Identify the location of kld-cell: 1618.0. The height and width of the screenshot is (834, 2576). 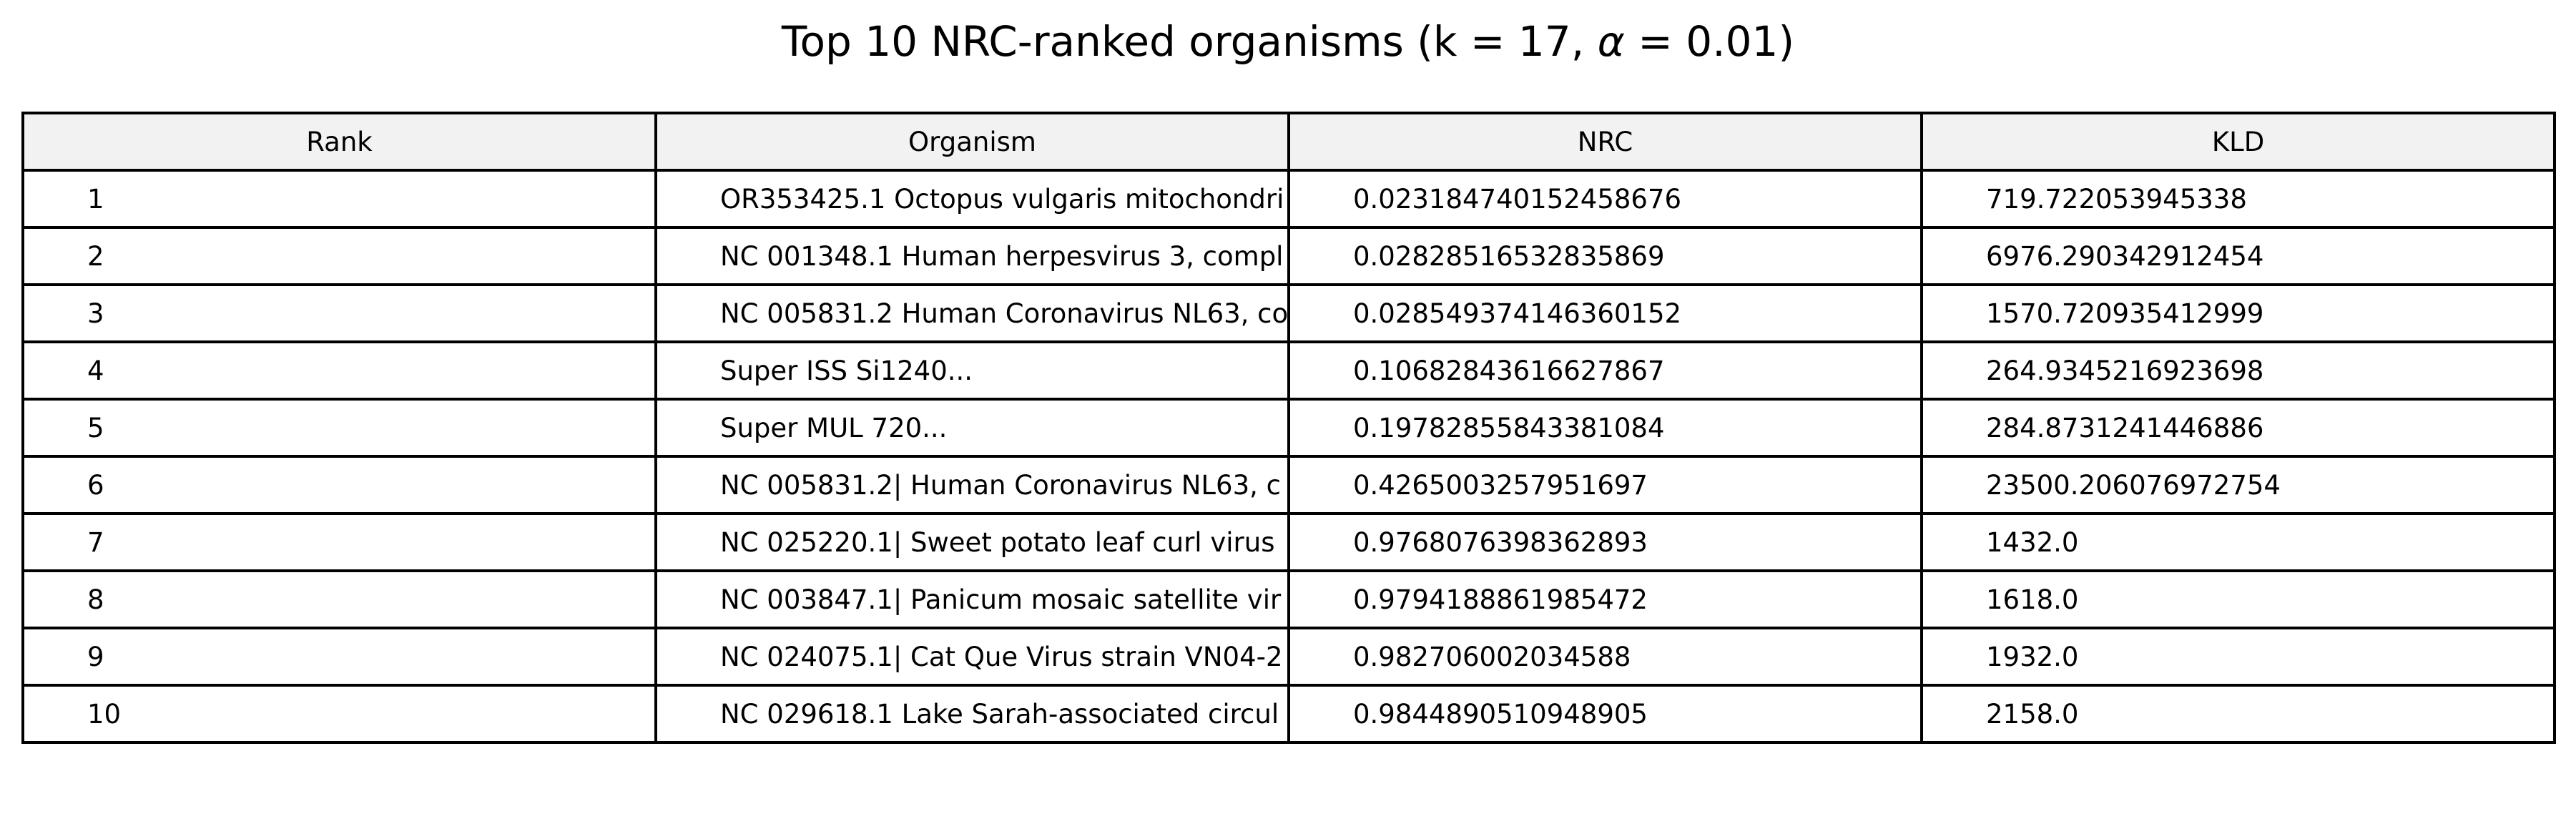
(2238, 599).